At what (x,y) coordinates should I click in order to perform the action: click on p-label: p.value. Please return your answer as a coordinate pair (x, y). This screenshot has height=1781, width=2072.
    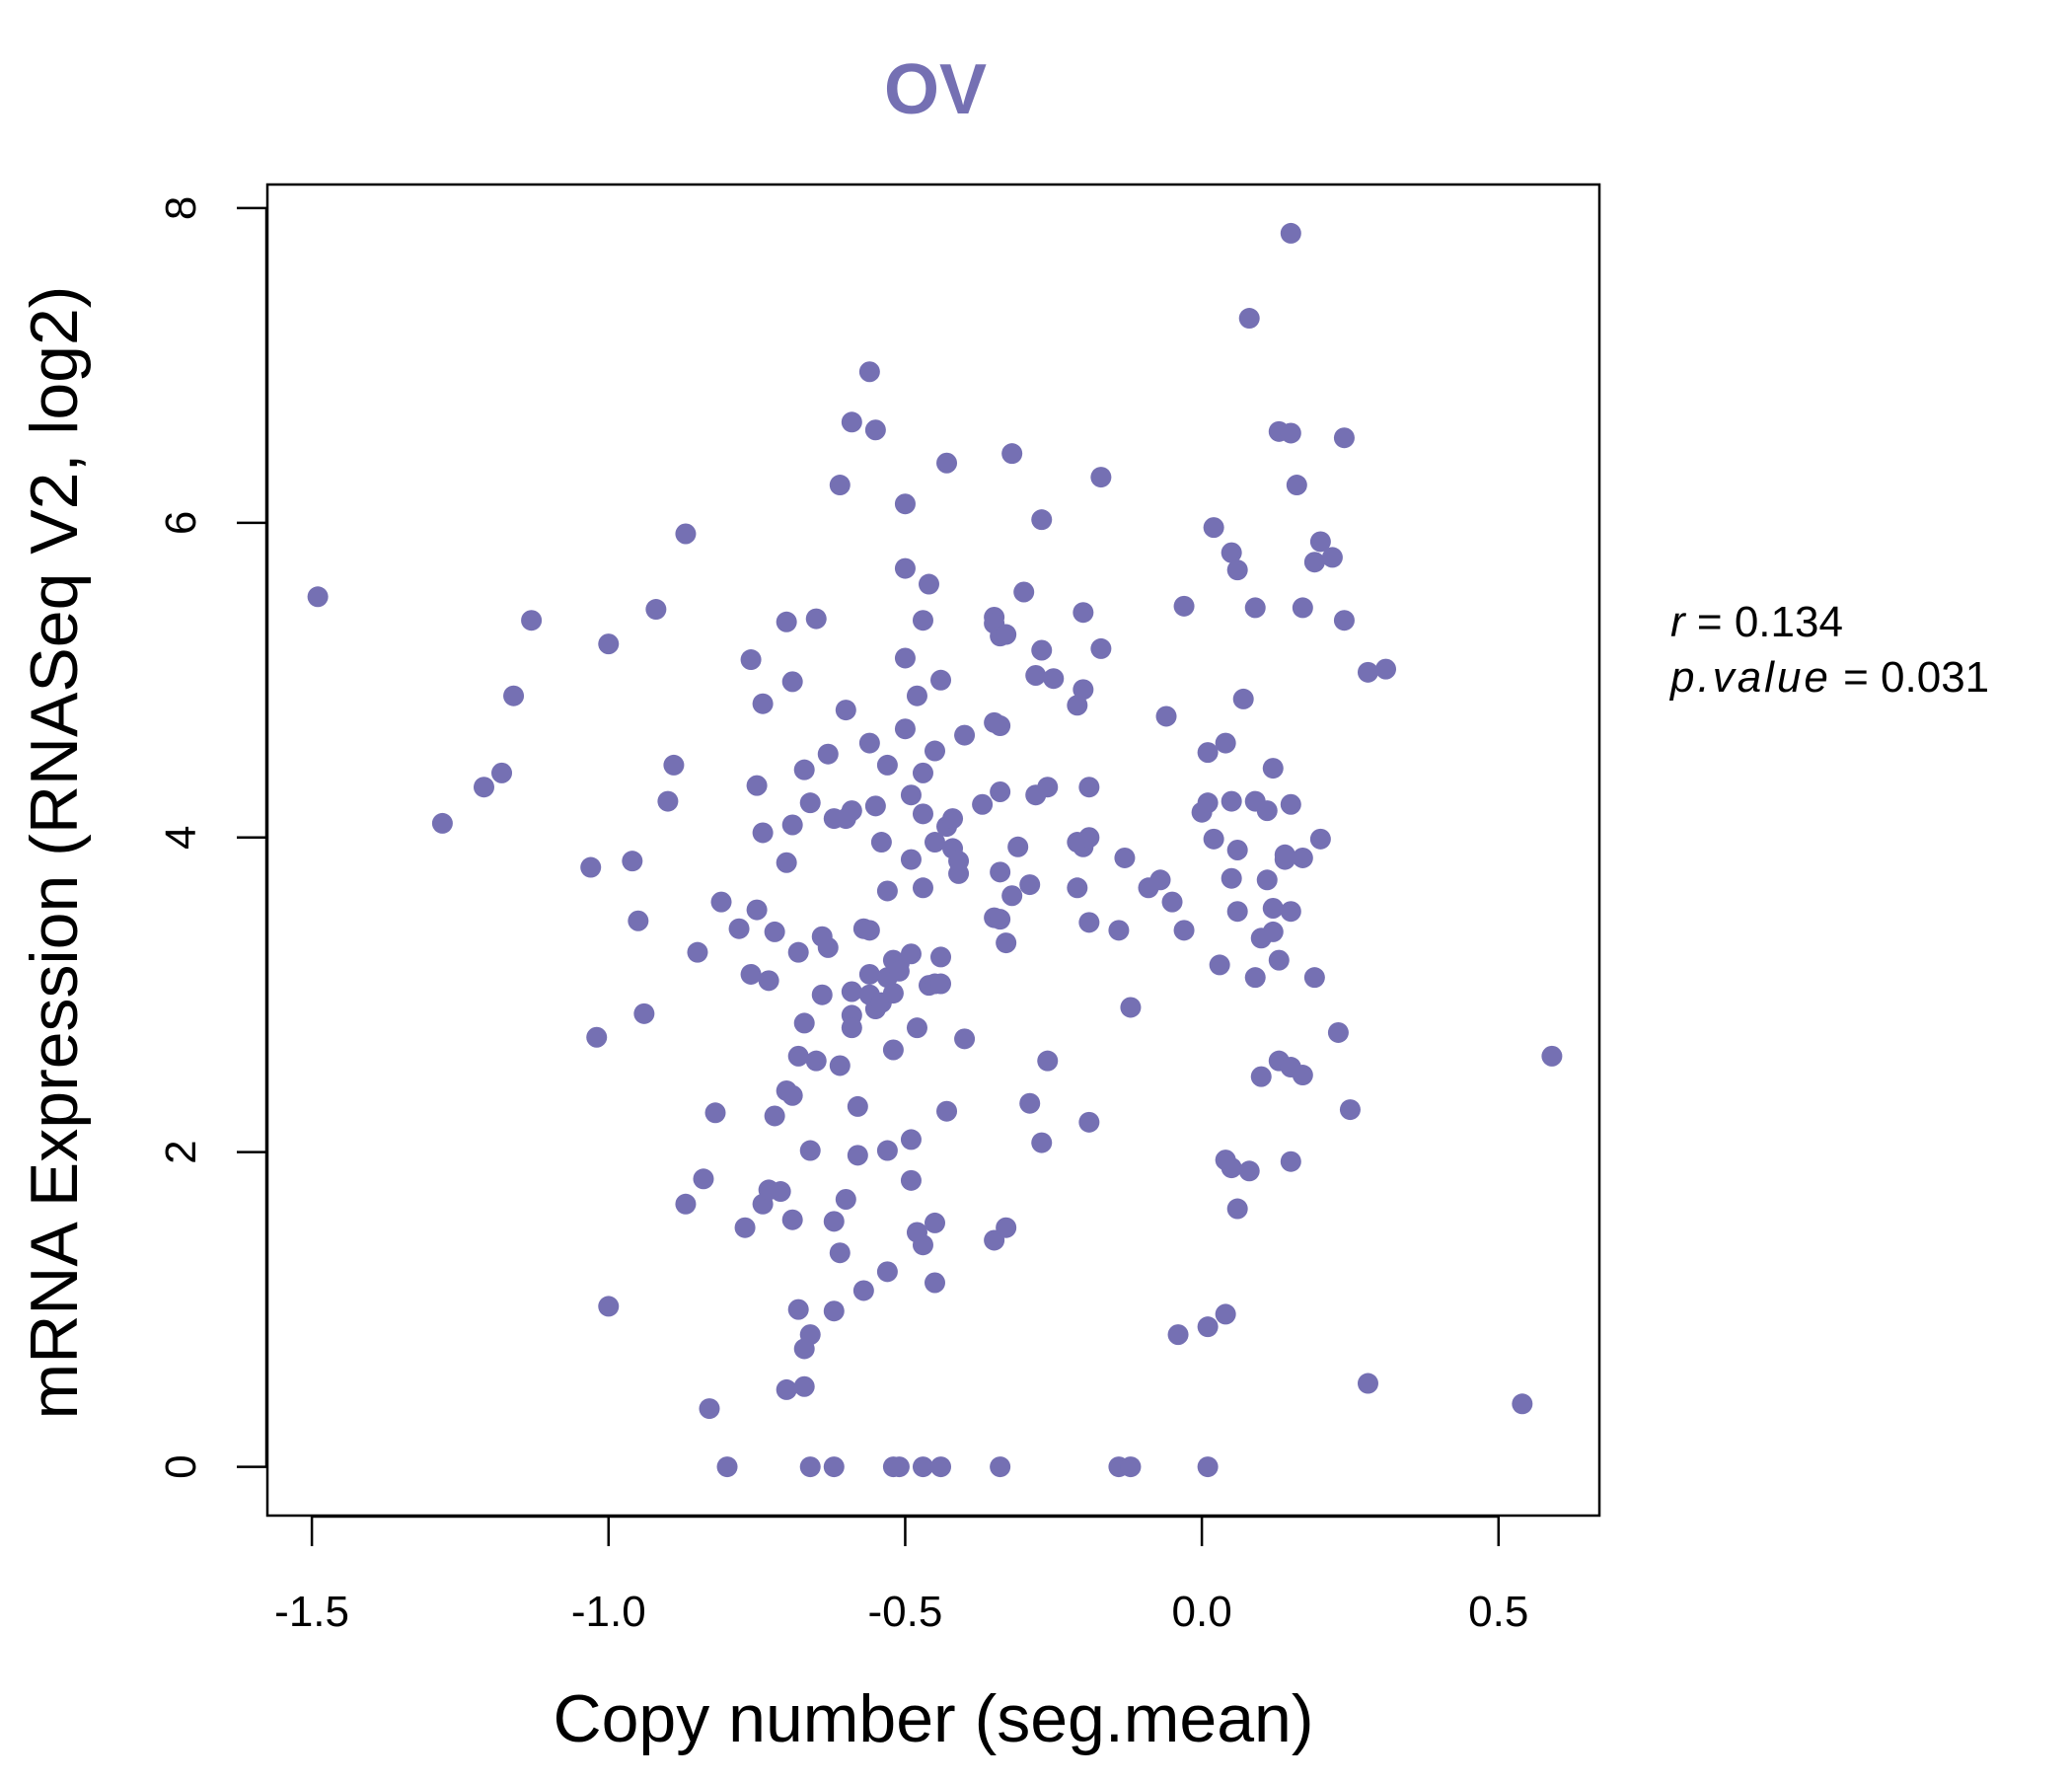
    Looking at the image, I should click on (1750, 677).